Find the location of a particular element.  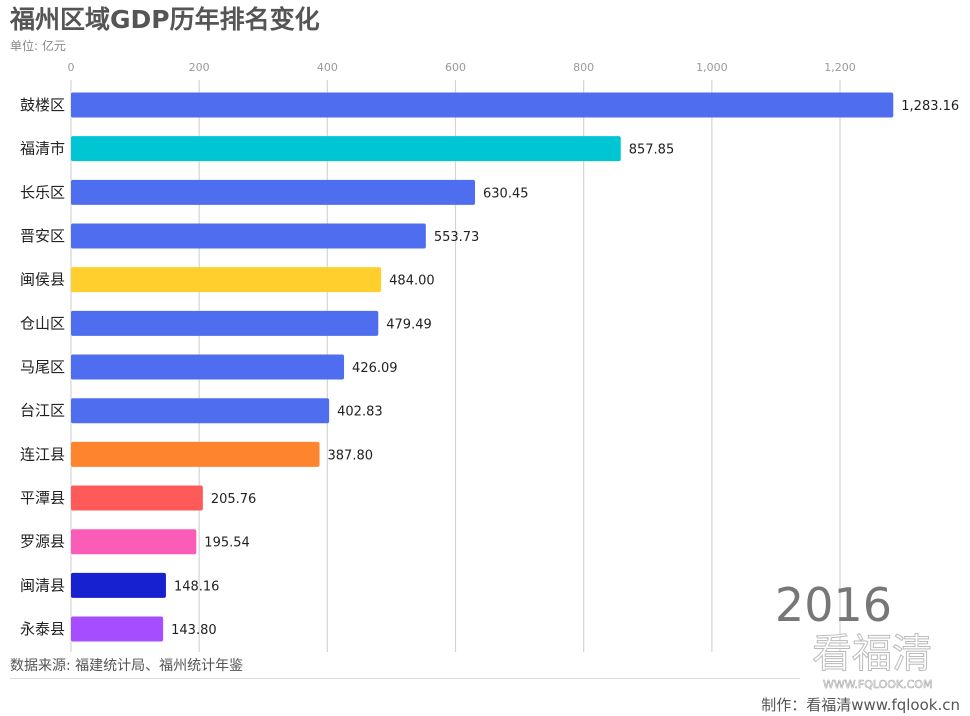

category-label: 台江区 is located at coordinates (42, 411).